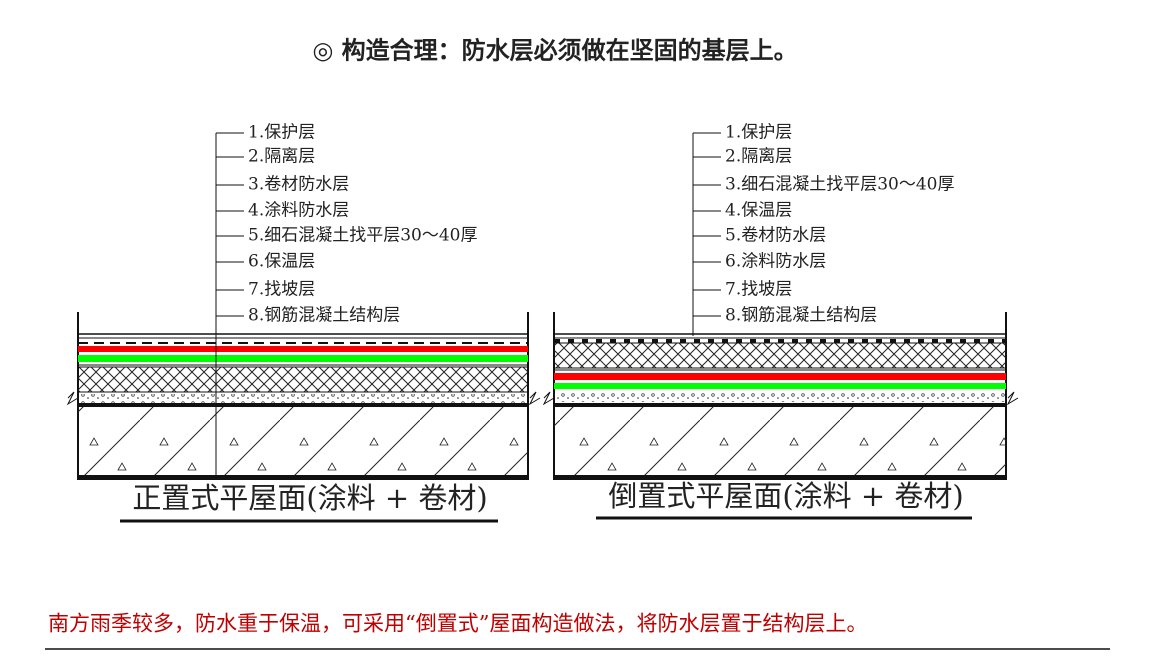 This screenshot has width=1149, height=664. I want to click on layer-label: 5.卷材防水层, so click(775, 236).